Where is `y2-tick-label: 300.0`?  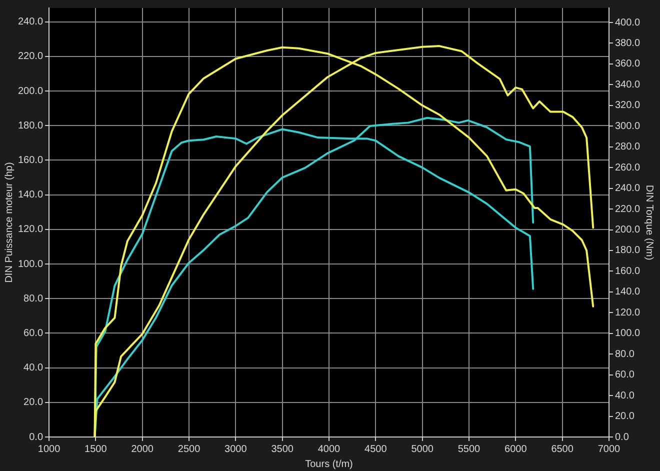 y2-tick-label: 300.0 is located at coordinates (627, 126).